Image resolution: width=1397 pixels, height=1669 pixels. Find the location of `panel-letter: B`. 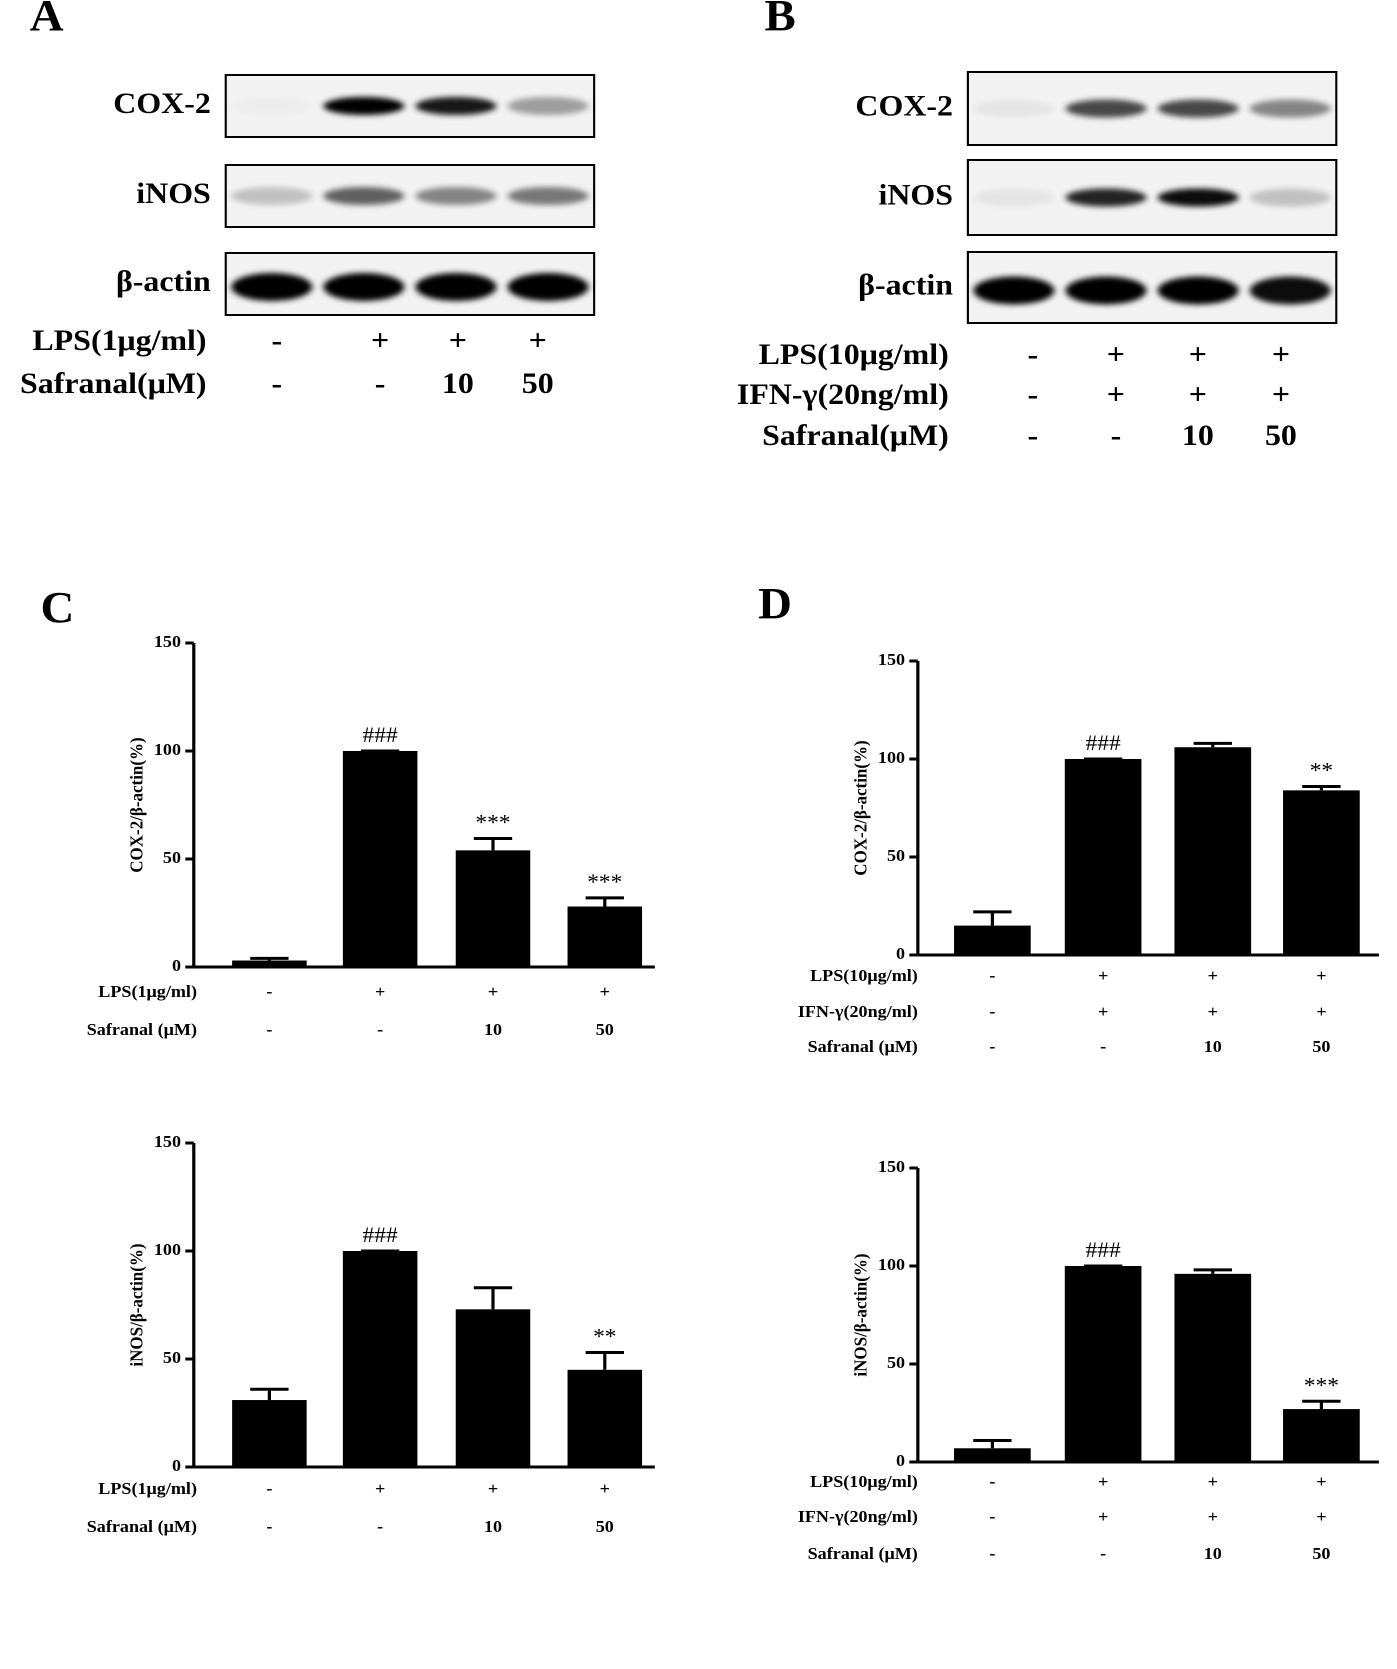

panel-letter: B is located at coordinates (780, 20).